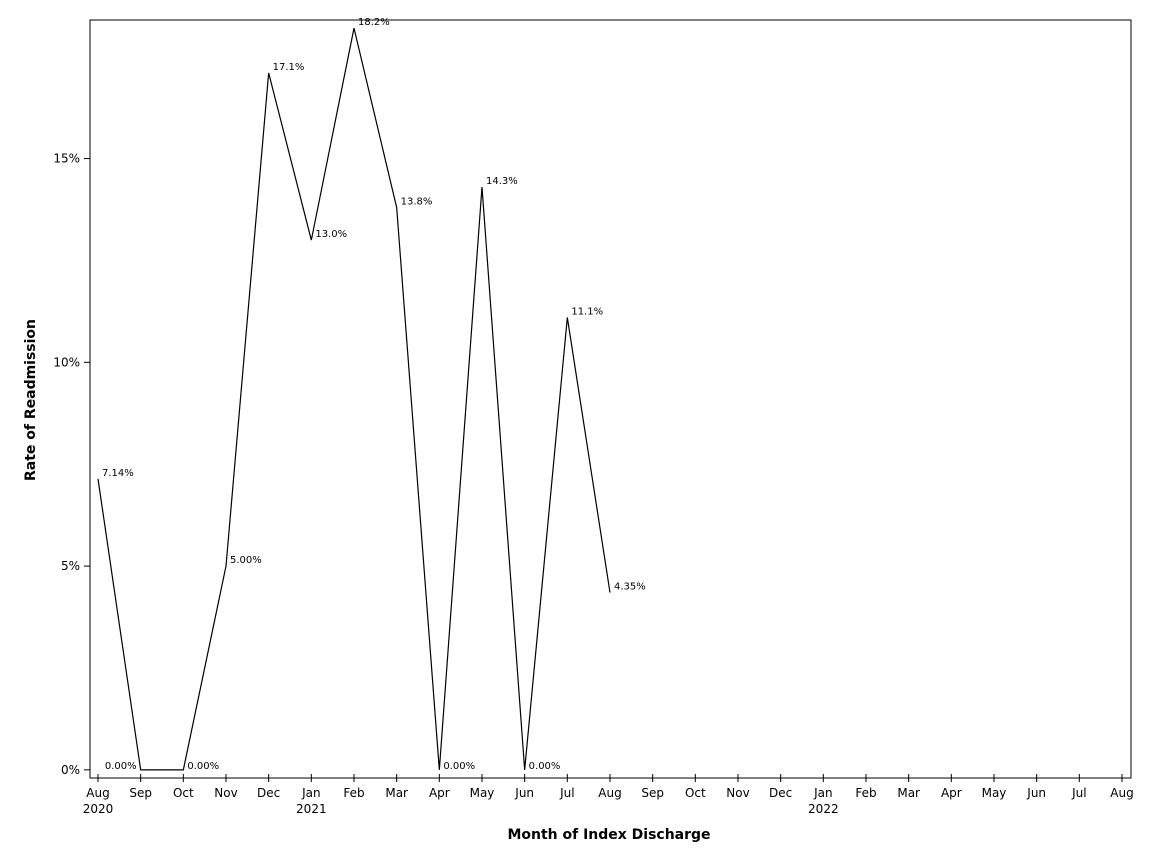 This screenshot has height=868, width=1152. I want to click on y-tick-label: 5%, so click(70, 566).